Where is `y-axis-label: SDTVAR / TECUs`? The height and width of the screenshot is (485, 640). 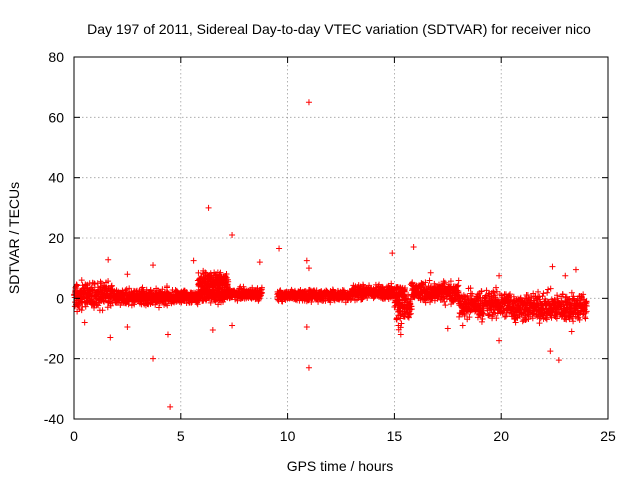 y-axis-label: SDTVAR / TECUs is located at coordinates (14, 238).